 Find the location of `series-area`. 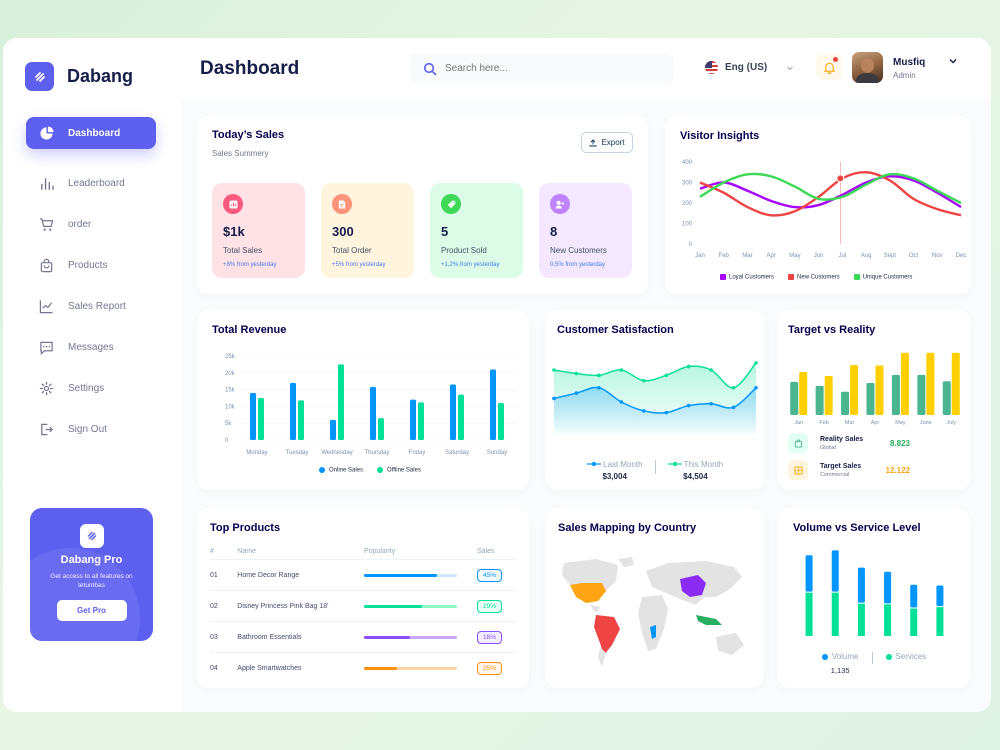

series-area is located at coordinates (655, 410).